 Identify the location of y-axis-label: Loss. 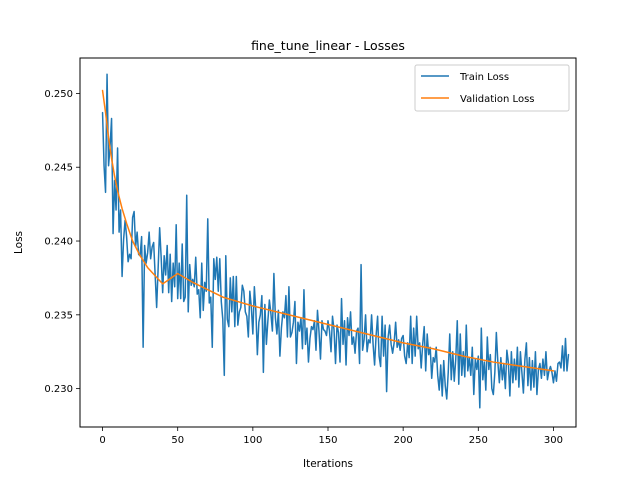
(19, 242).